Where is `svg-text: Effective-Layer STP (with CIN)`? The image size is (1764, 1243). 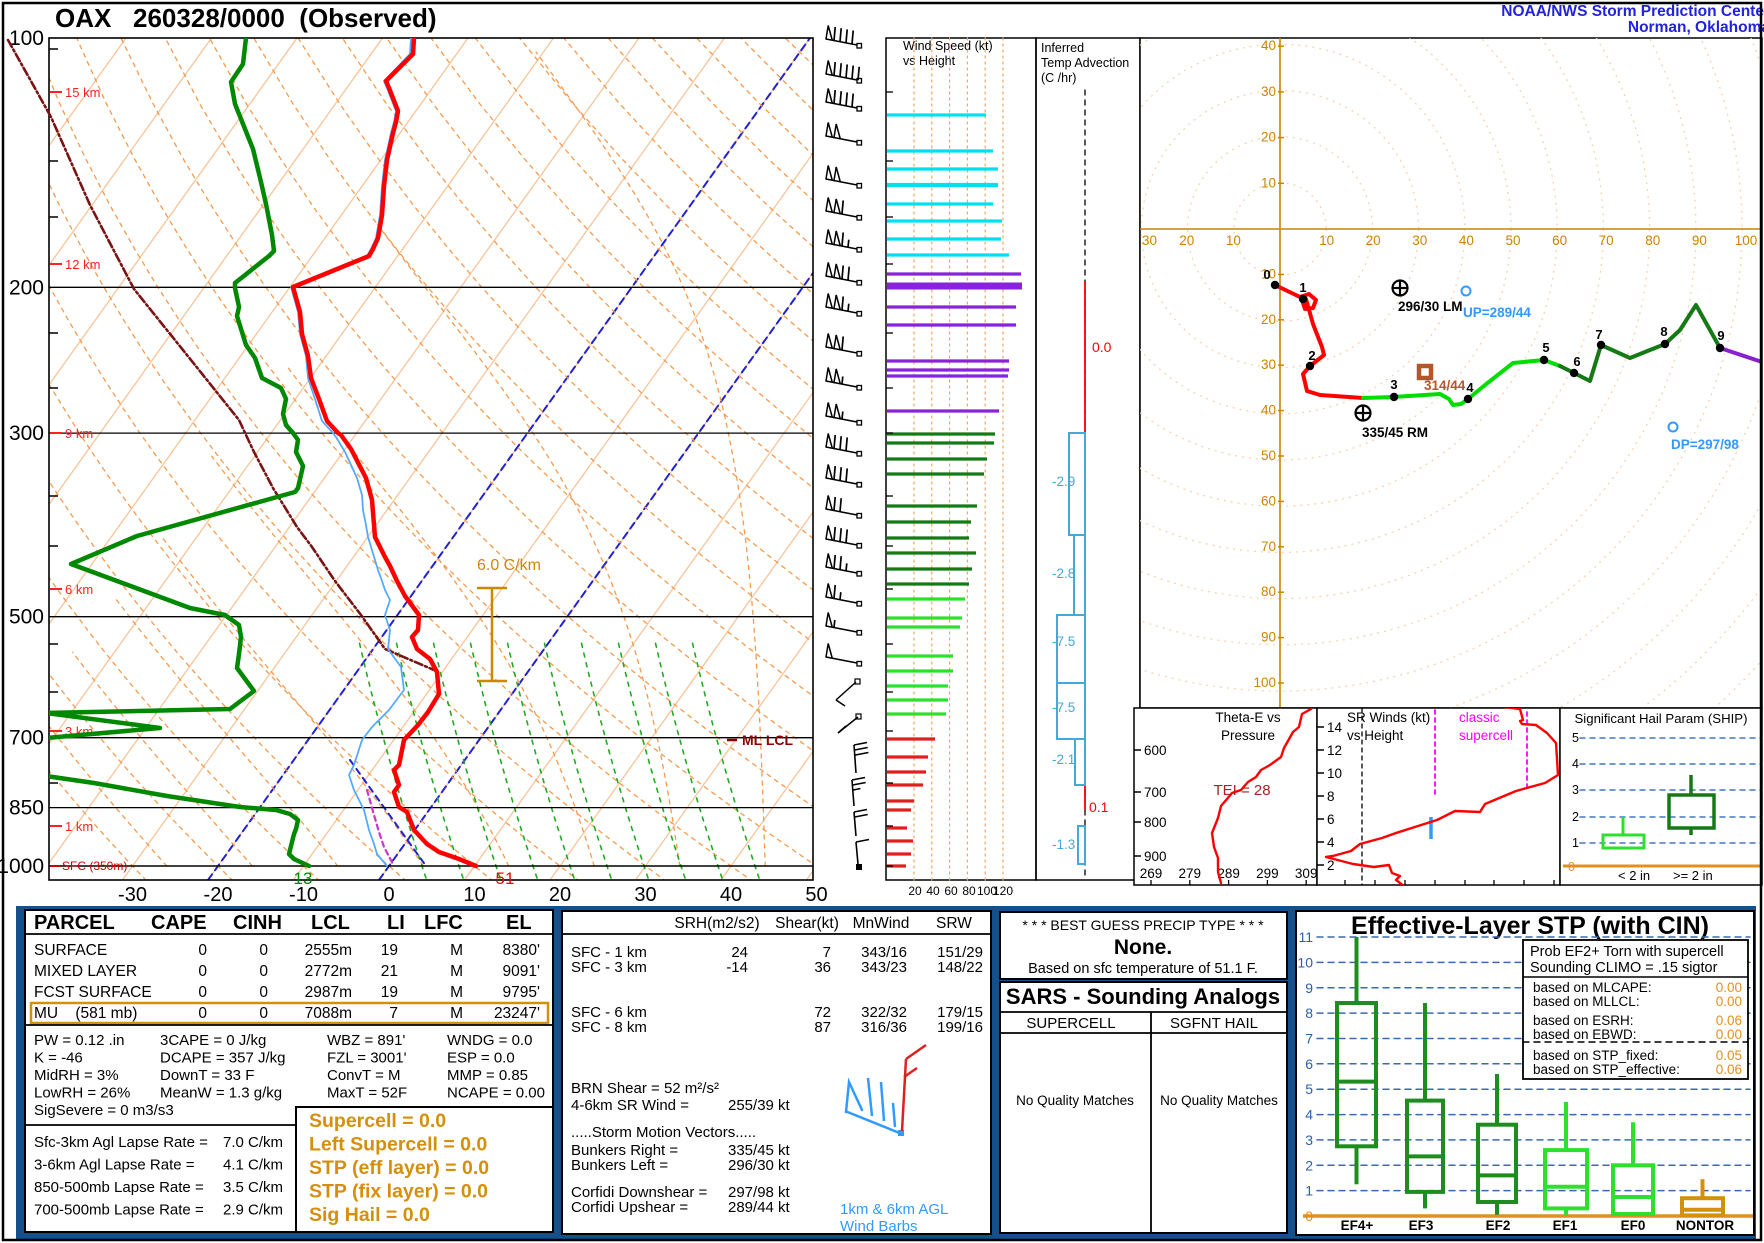
svg-text: Effective-Layer STP (with CIN) is located at coordinates (1530, 926).